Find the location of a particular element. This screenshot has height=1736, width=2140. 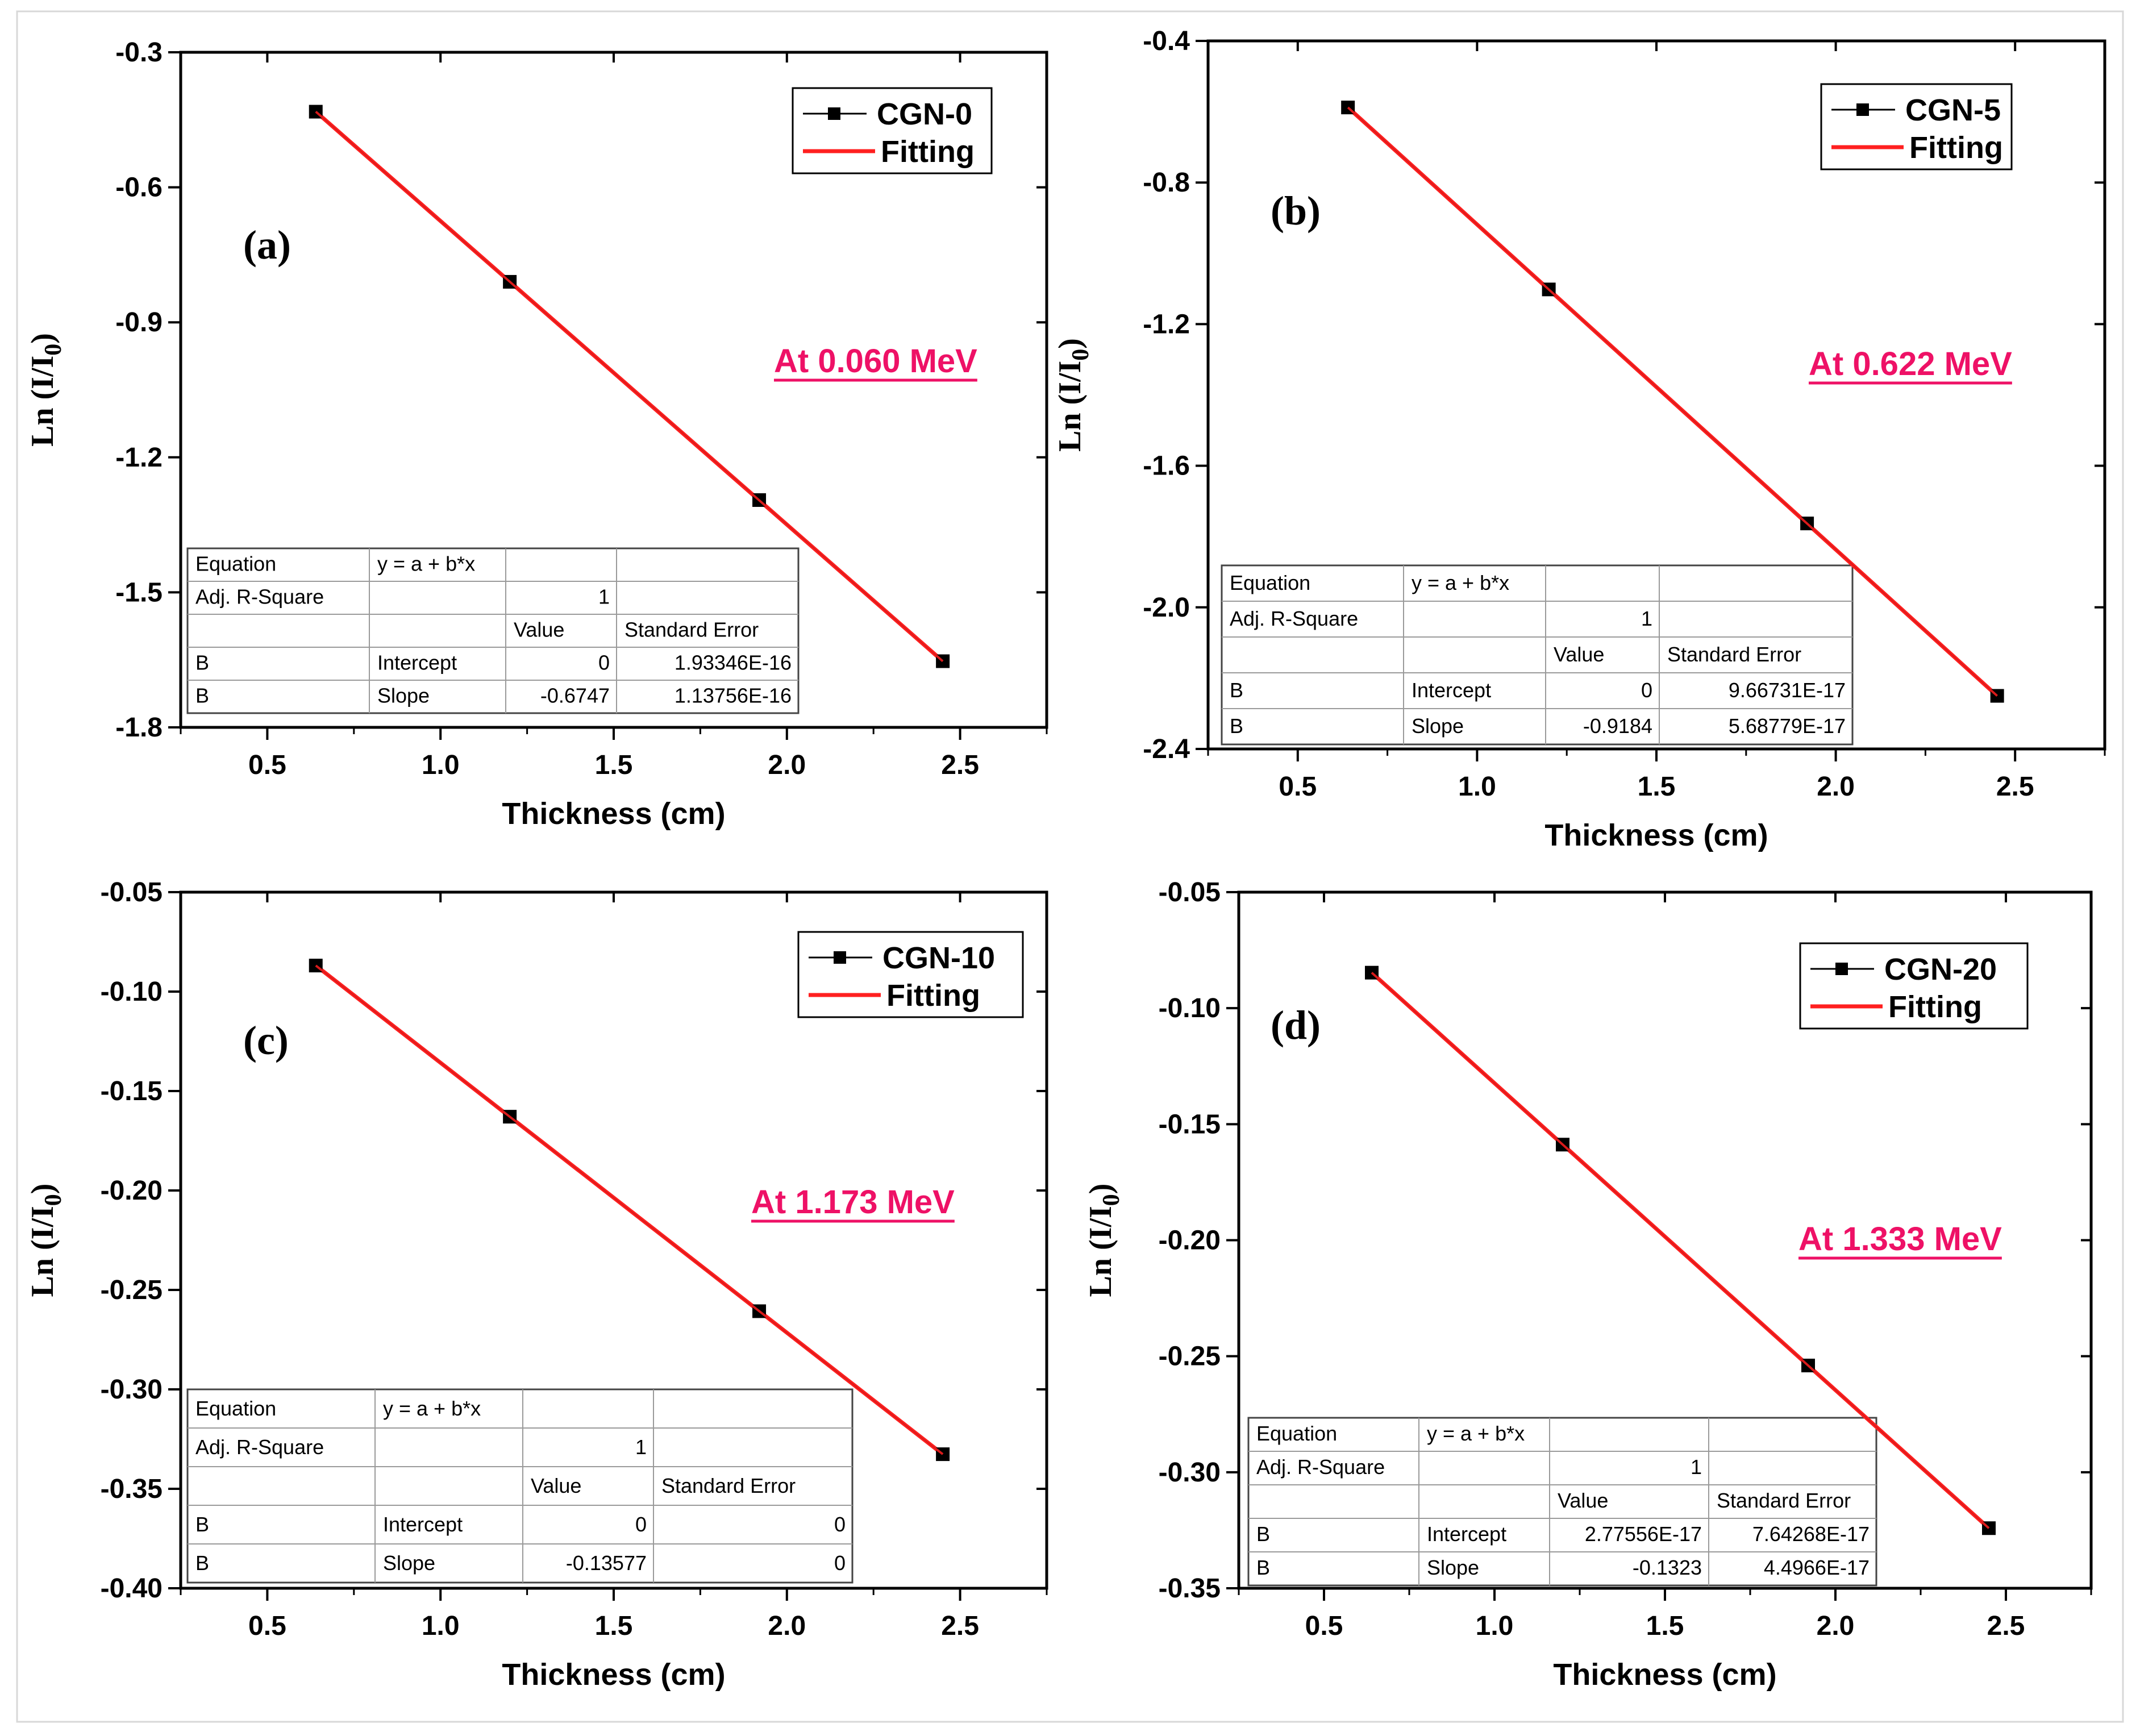

y-tick-label: -0.6 is located at coordinates (139, 188).